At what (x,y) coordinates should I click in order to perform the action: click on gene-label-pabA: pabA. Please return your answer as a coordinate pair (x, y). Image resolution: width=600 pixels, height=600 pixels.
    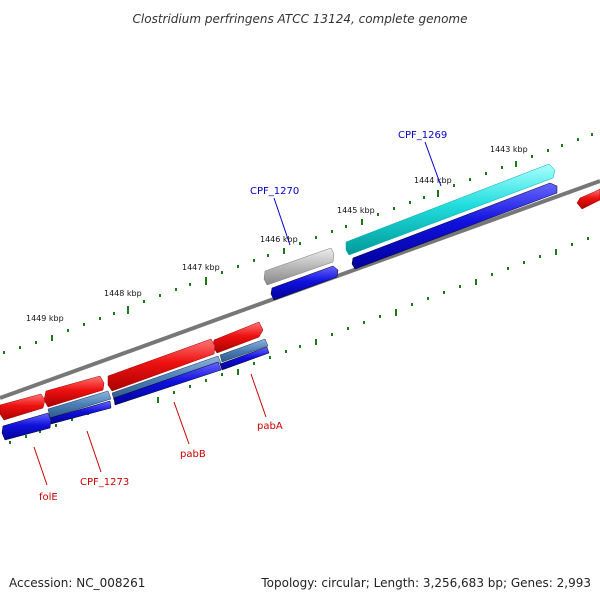
    Looking at the image, I should click on (270, 426).